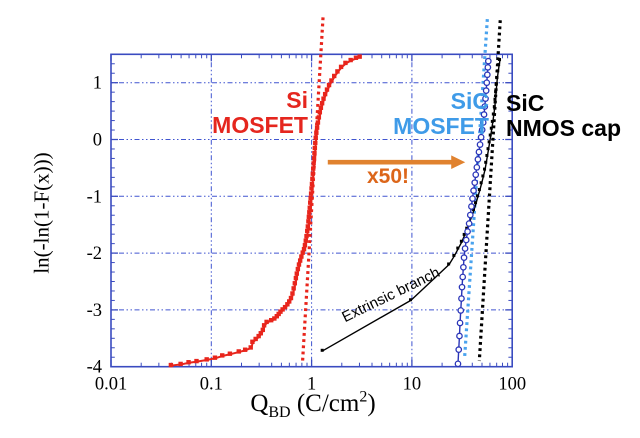  Describe the element at coordinates (94, 311) in the screenshot. I see `y-tick-label: -3` at that location.